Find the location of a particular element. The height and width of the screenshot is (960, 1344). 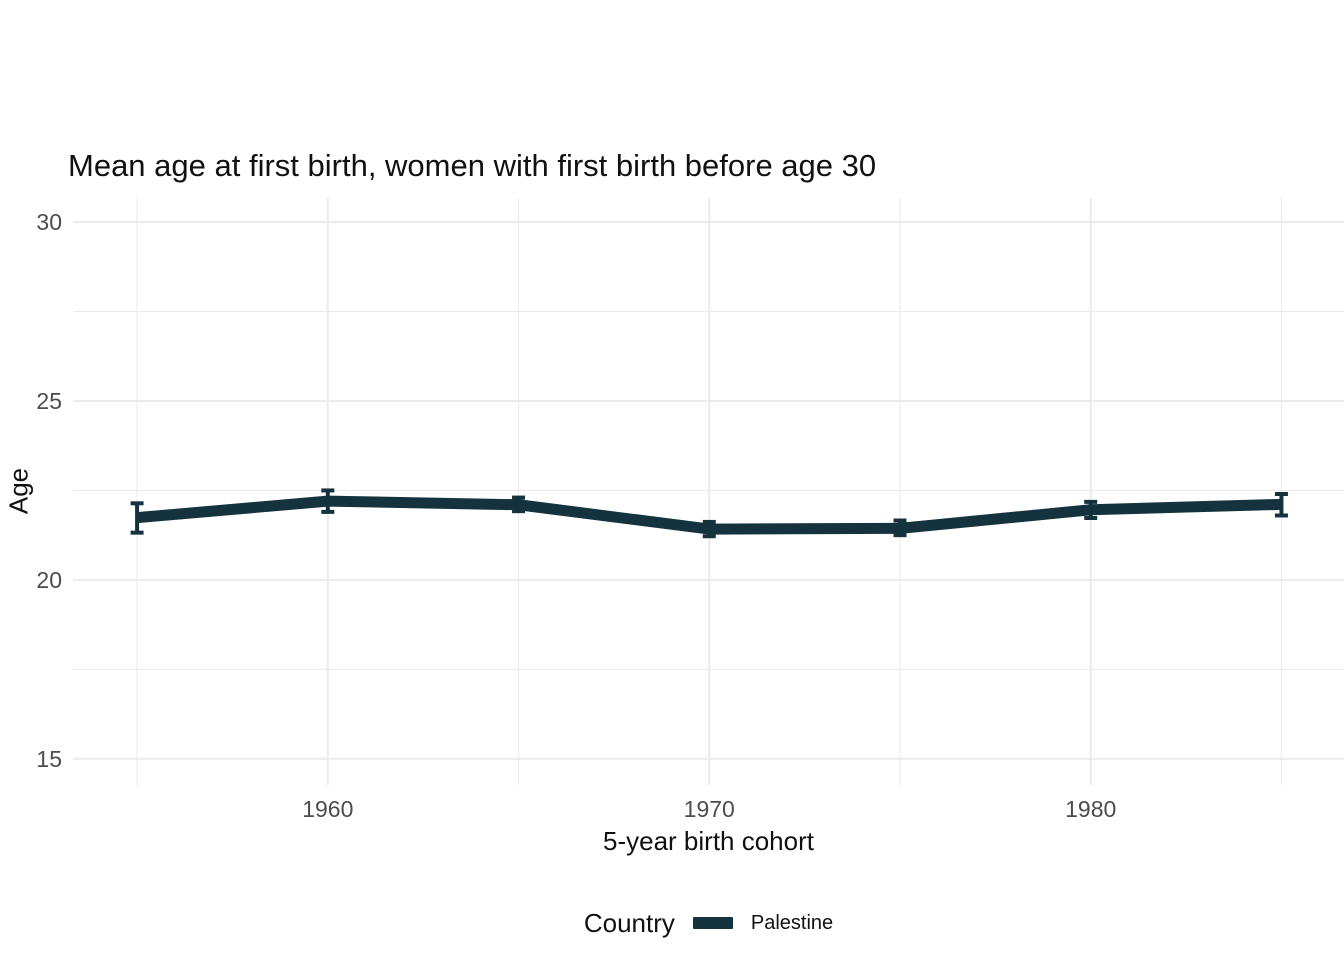

y-tick-label-20: 20 is located at coordinates (49, 579).